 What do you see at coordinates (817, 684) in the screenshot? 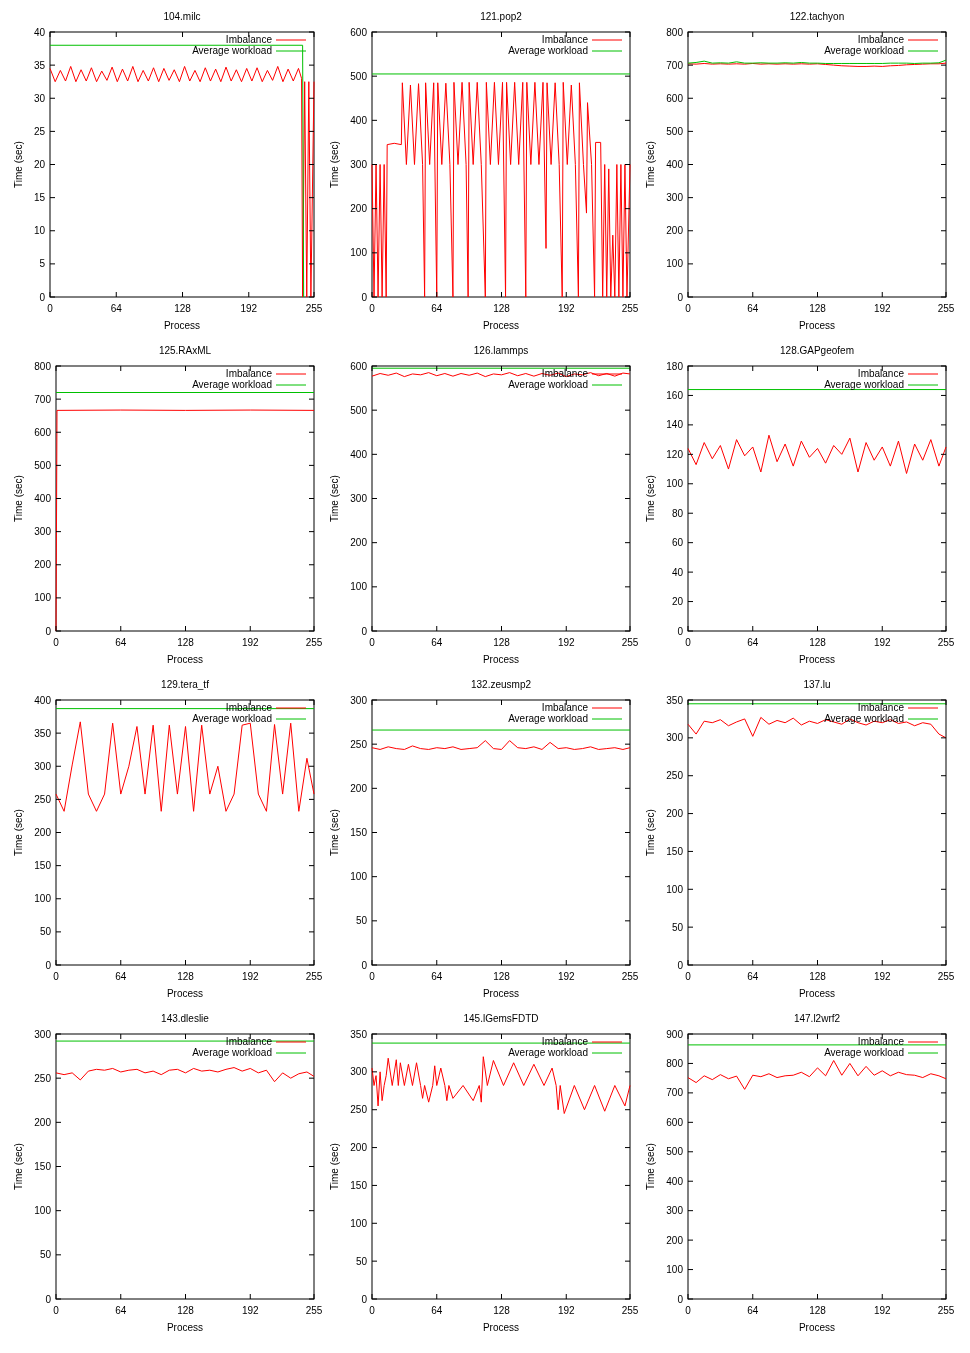
I see `chart-title: 137.lu` at bounding box center [817, 684].